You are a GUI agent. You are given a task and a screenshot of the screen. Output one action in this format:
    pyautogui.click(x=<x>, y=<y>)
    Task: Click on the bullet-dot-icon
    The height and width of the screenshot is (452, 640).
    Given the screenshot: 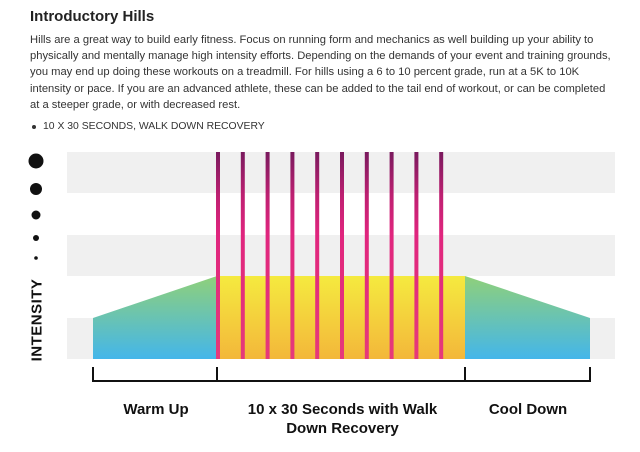 What is the action you would take?
    pyautogui.click(x=34, y=126)
    